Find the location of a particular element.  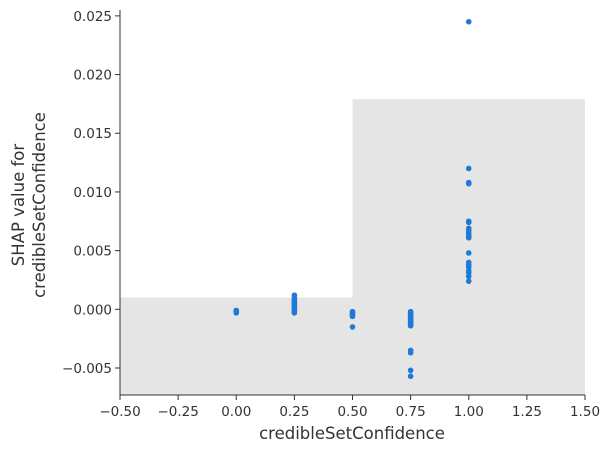

y-tick-label: 0.015 is located at coordinates (92, 134).